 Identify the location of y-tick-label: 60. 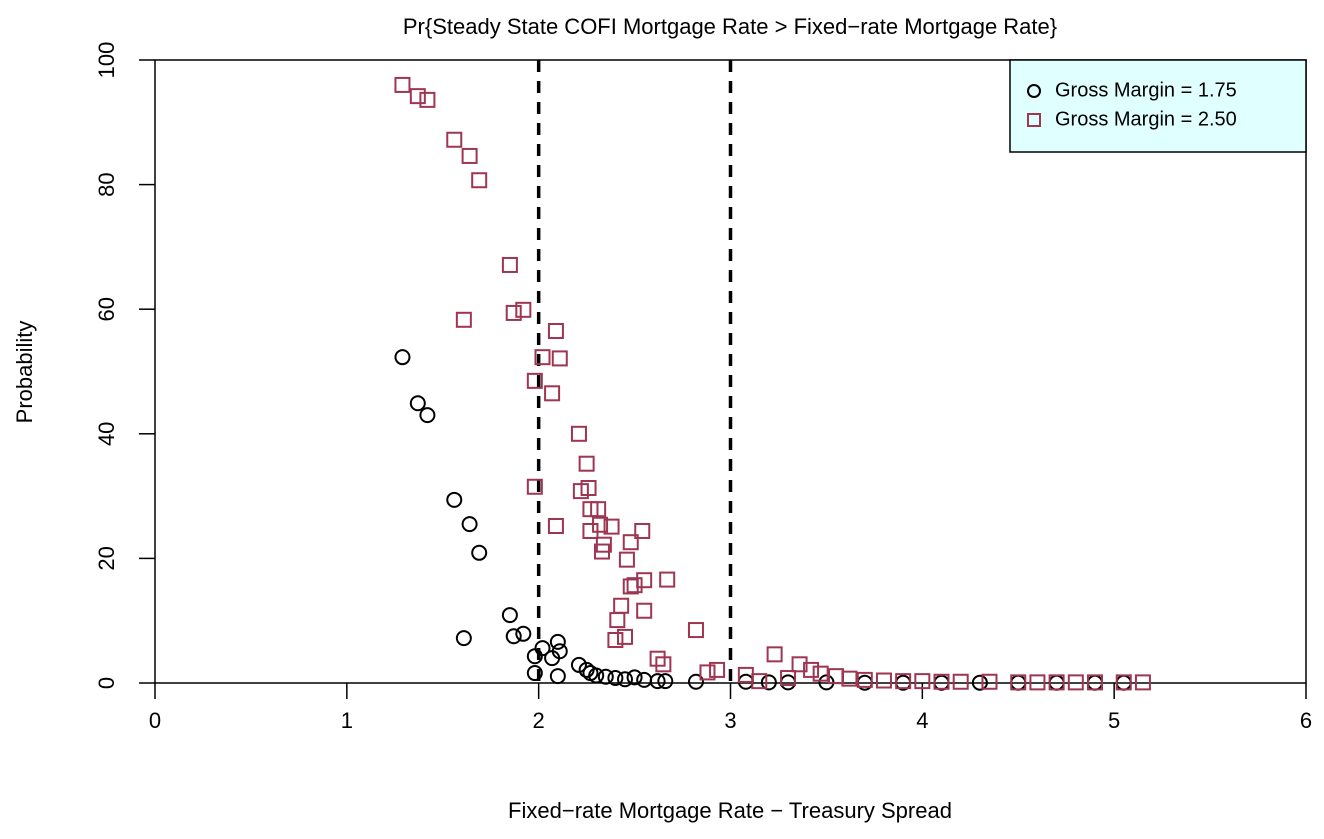
(106, 309).